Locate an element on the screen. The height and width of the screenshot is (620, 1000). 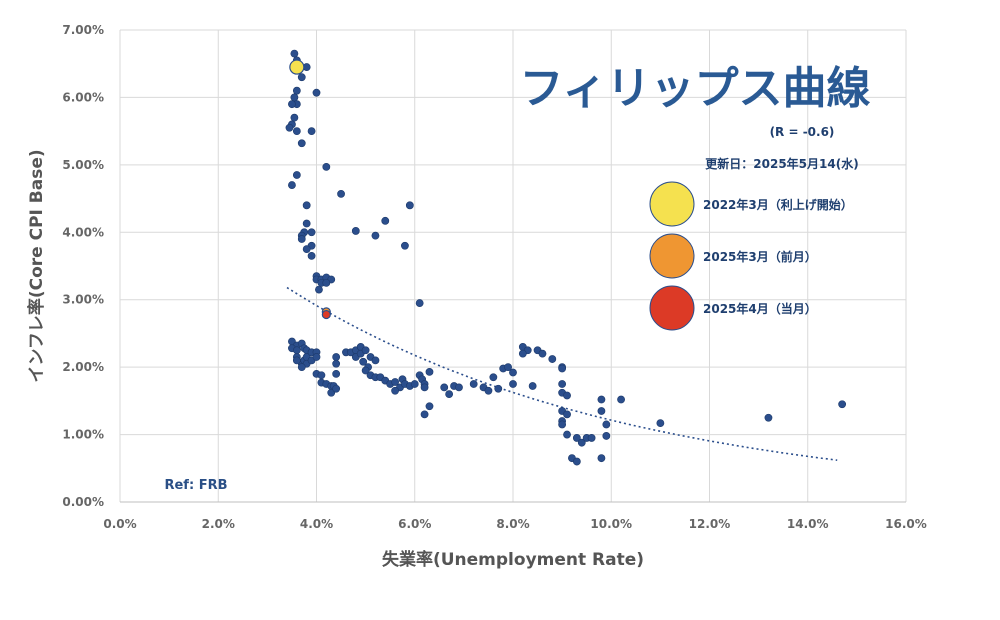
reference-label: Ref: FRB is located at coordinates (195, 485).